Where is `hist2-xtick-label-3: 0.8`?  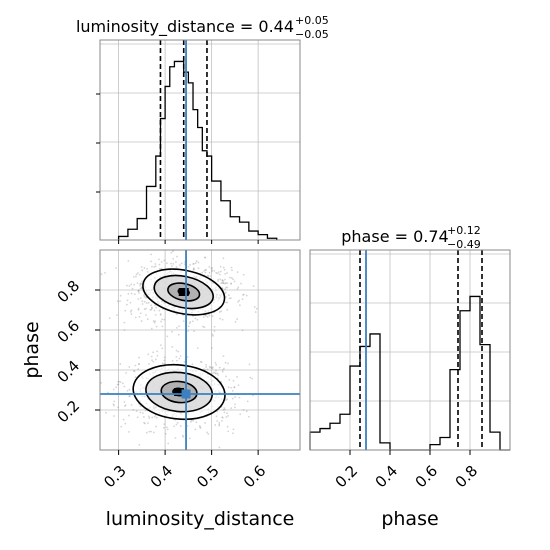 hist2-xtick-label-3: 0.8 is located at coordinates (467, 477).